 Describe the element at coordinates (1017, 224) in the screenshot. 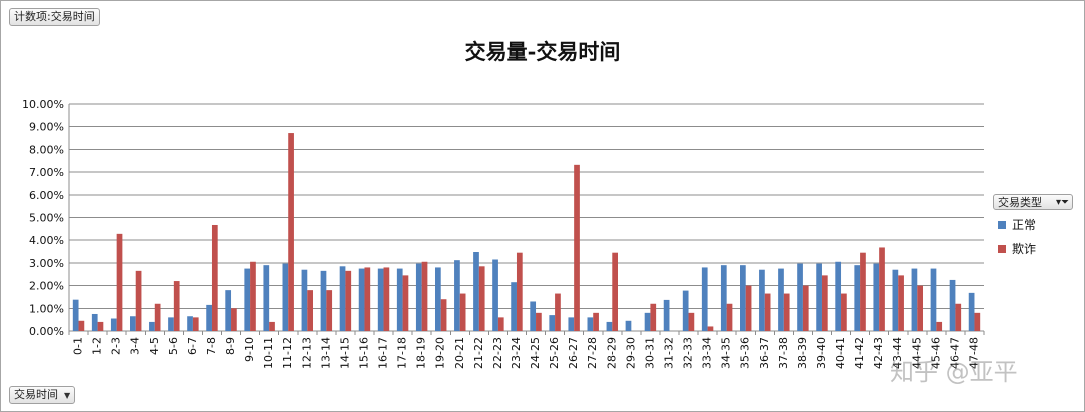

I see `legend-item-normal: 正常` at that location.